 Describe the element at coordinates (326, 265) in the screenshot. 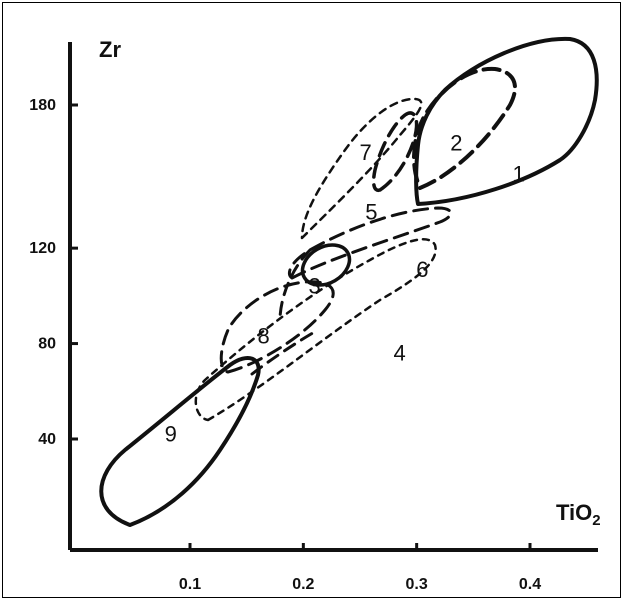

I see `field-3-outline` at that location.